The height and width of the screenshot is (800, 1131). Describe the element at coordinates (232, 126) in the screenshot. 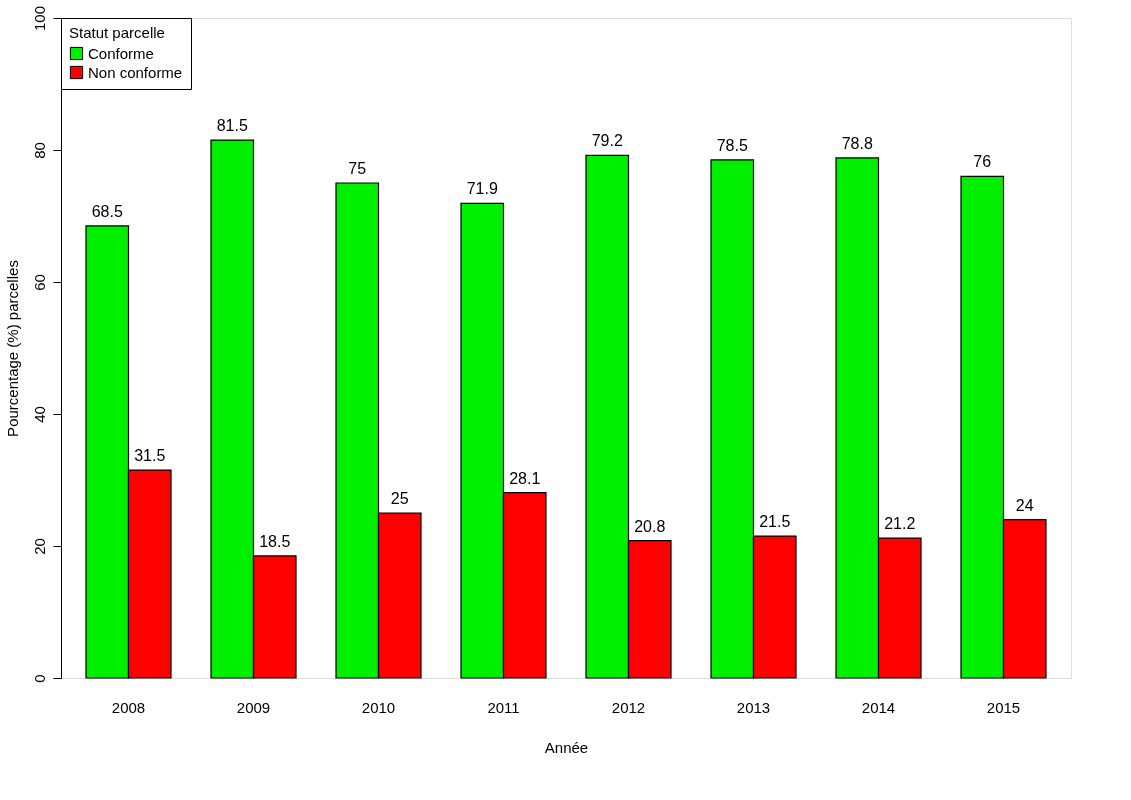

I see `data-label: 81.5` at that location.